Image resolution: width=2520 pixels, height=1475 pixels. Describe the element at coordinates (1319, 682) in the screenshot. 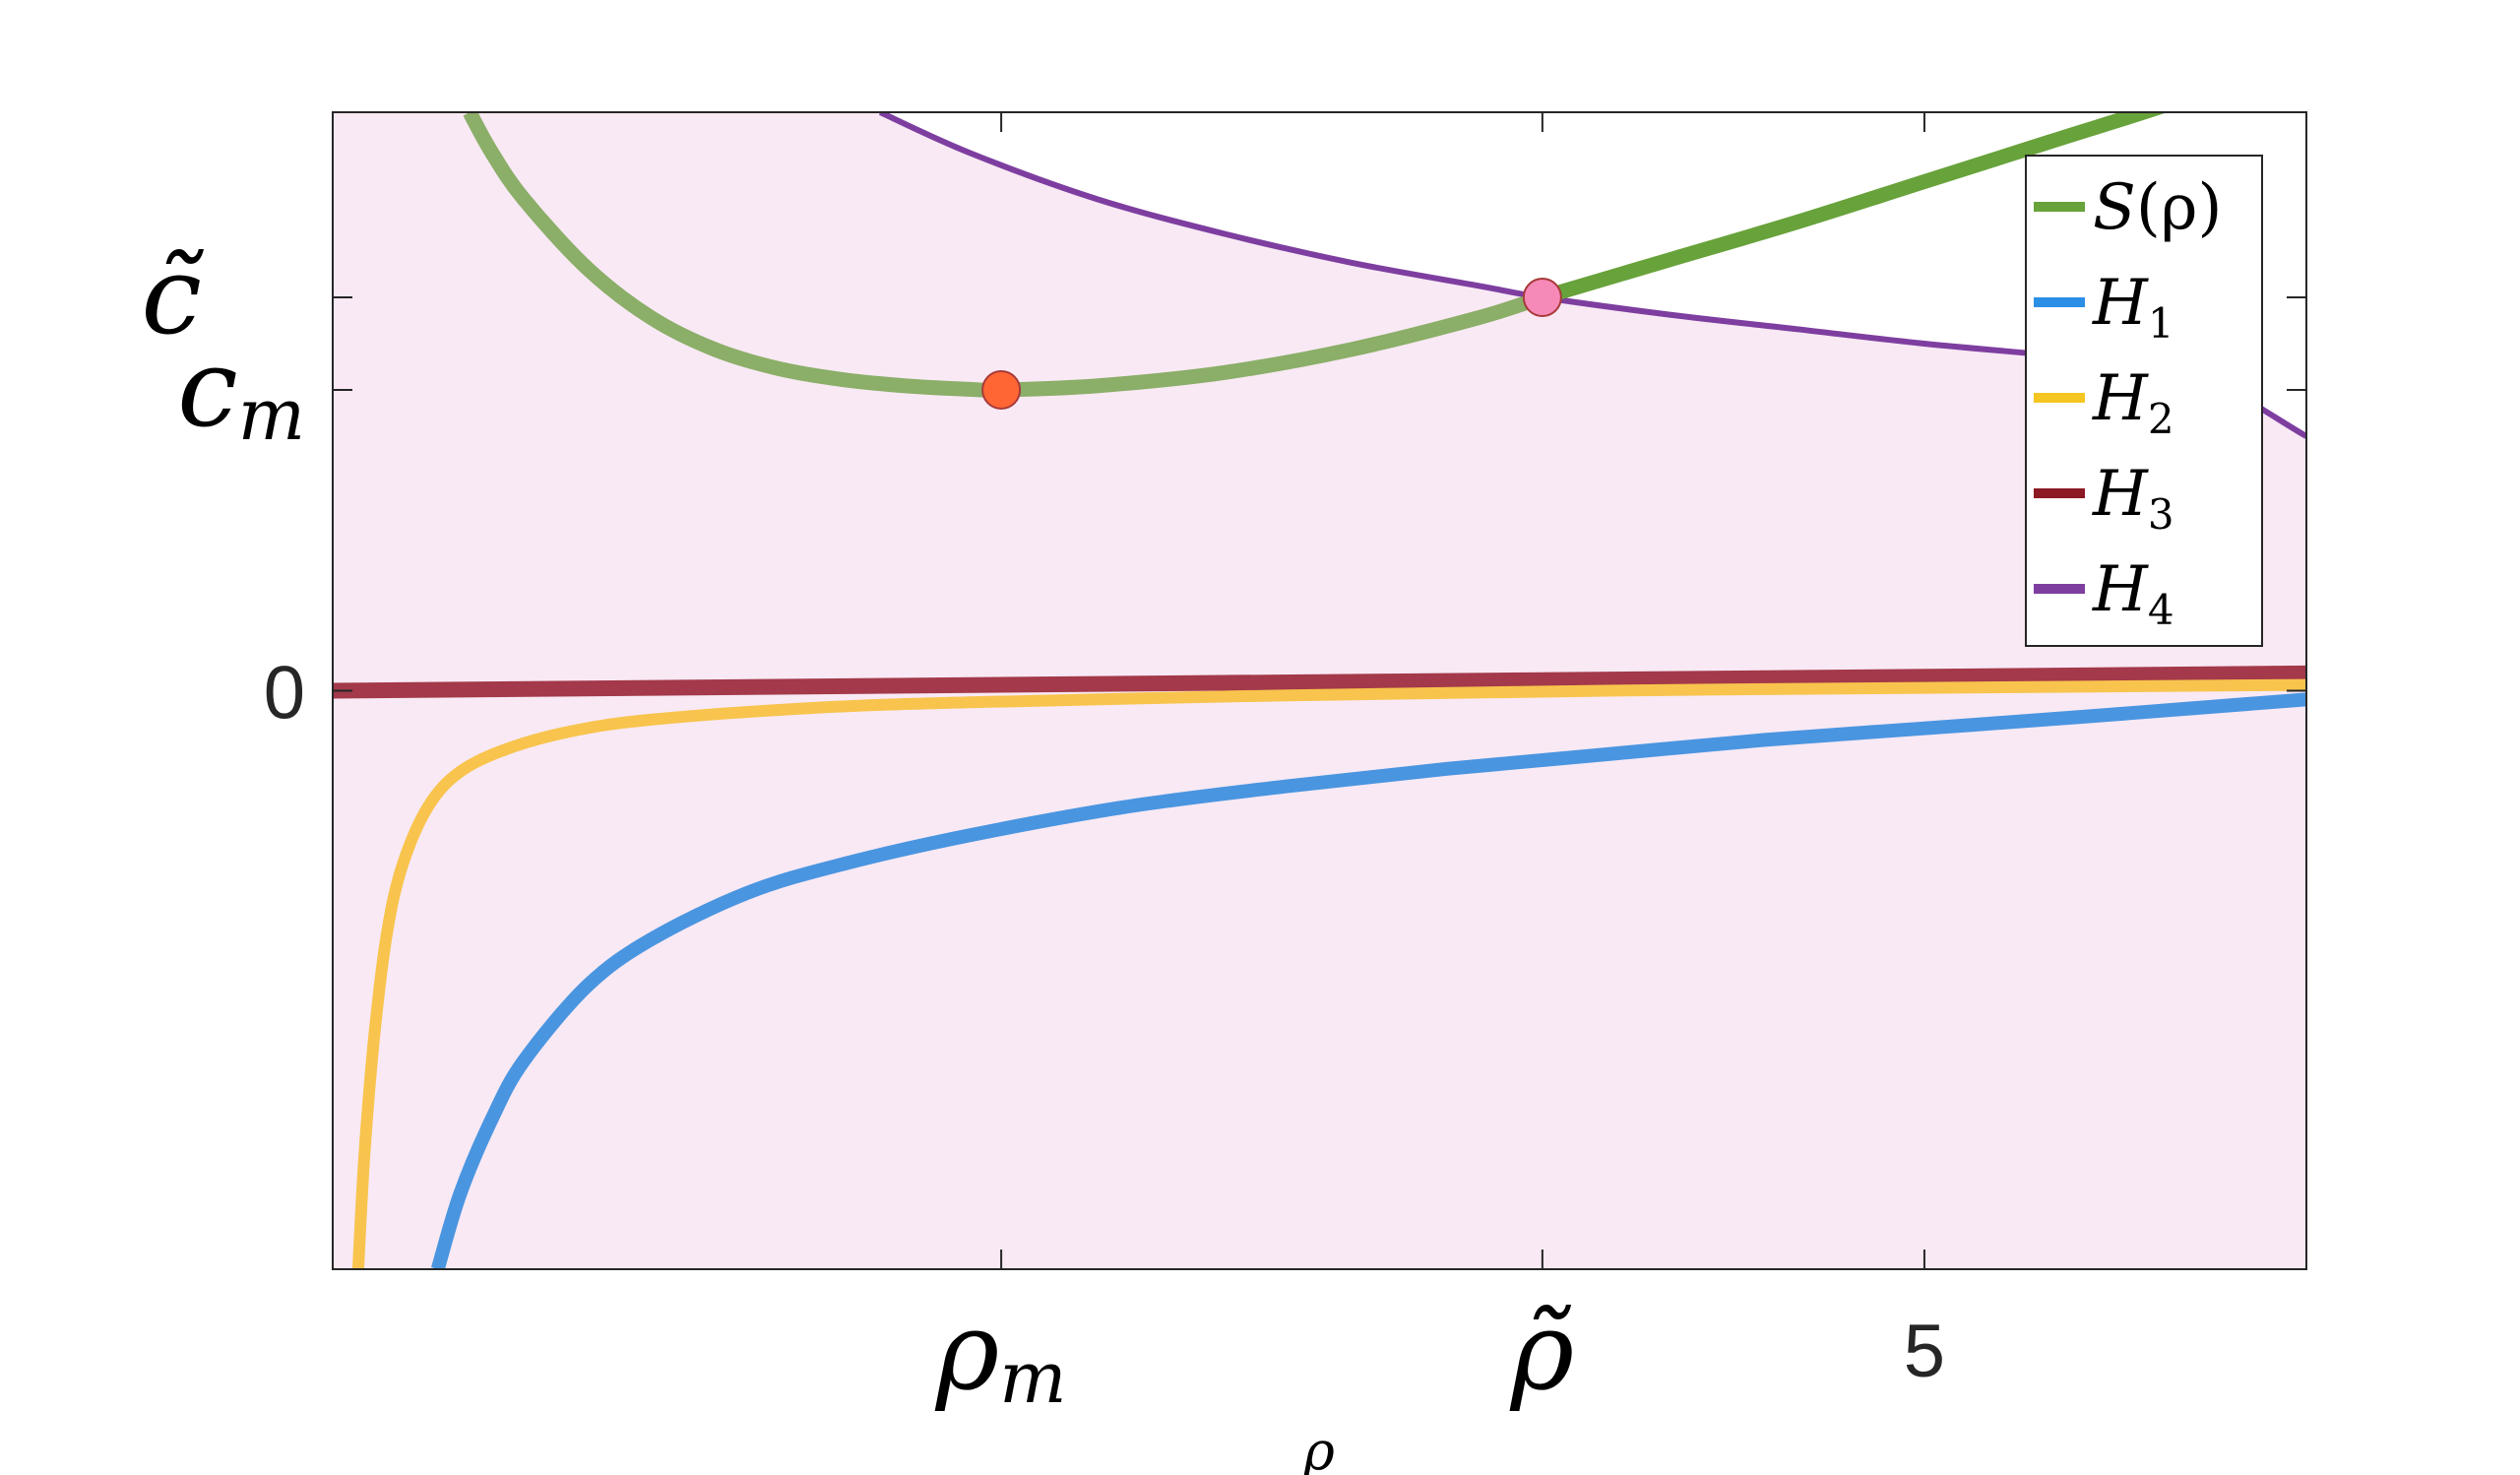

I see `series-line-h3` at that location.